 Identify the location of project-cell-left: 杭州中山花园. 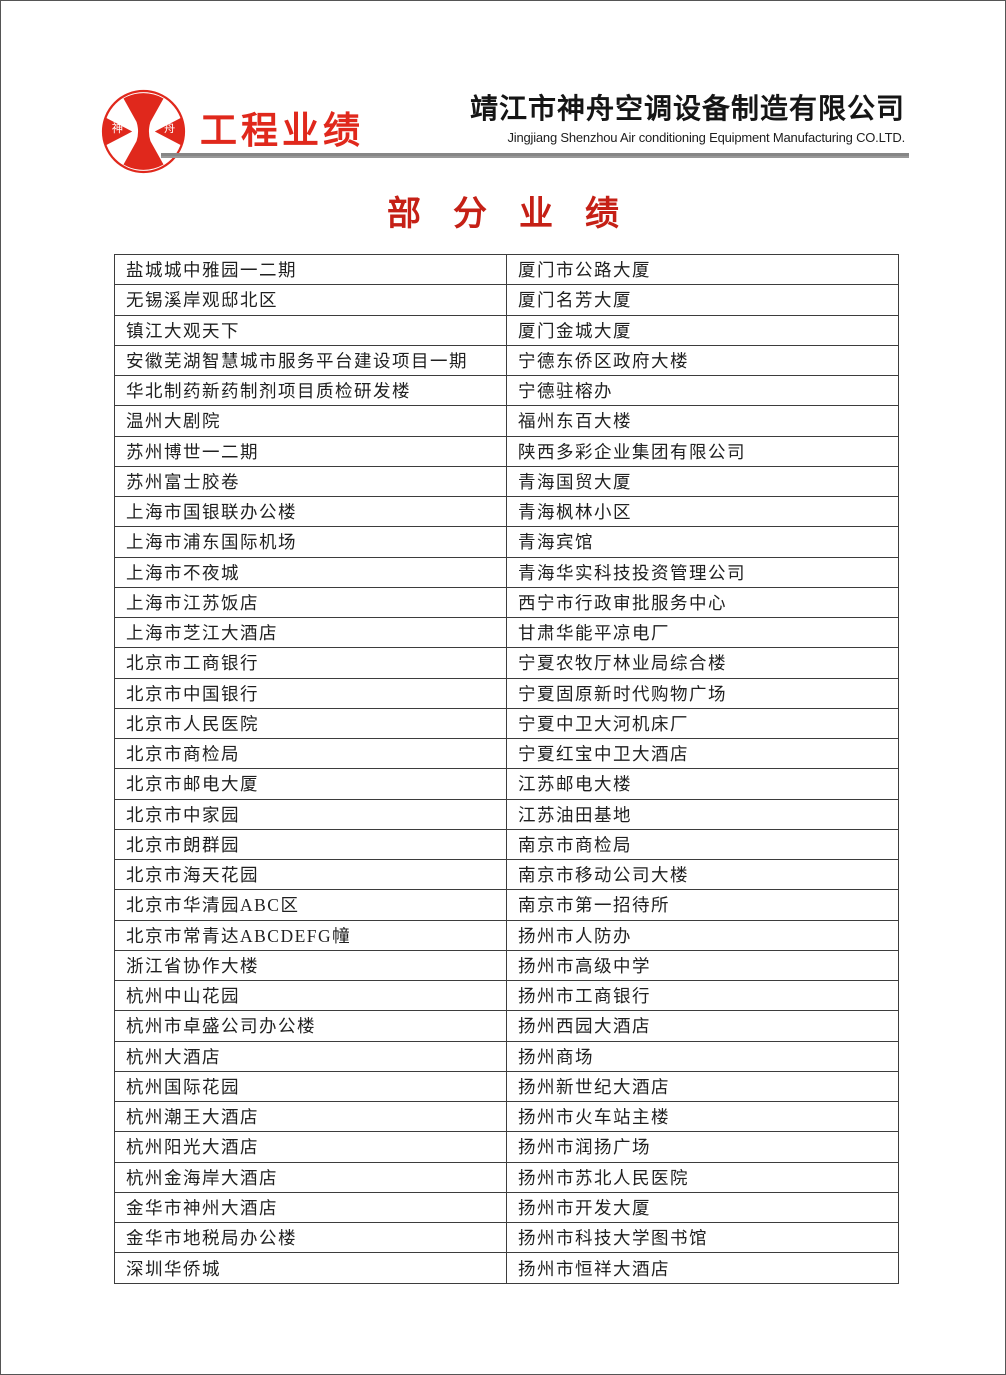
(310, 995).